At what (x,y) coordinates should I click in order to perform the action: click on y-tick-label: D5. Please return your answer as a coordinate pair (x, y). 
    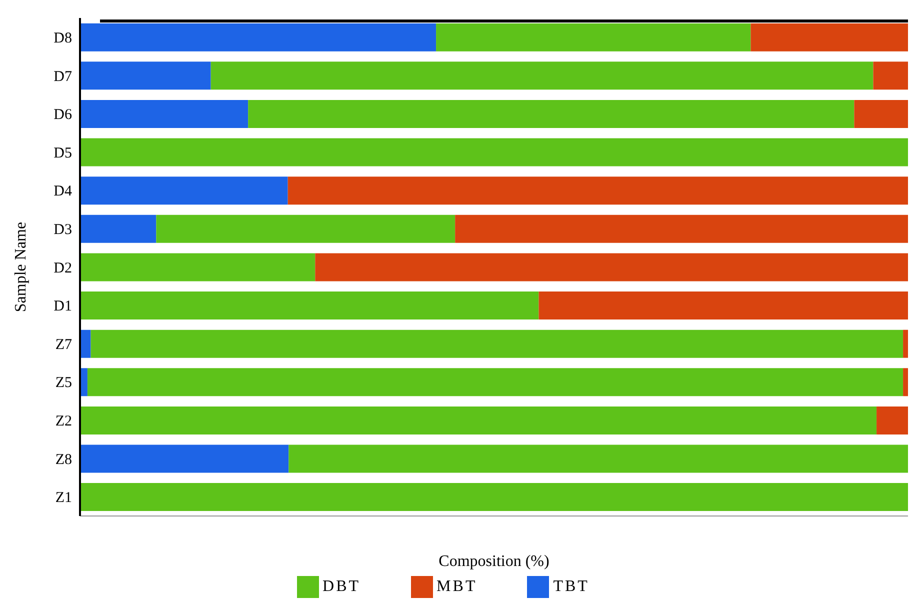
    Looking at the image, I should click on (63, 153).